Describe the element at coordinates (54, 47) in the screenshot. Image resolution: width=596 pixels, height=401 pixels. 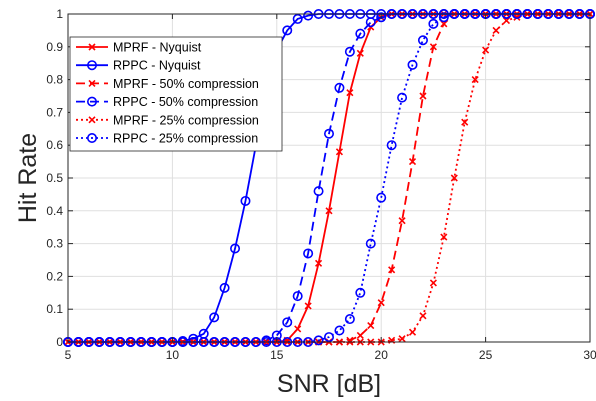
I see `y-tick-label: 0.9` at that location.